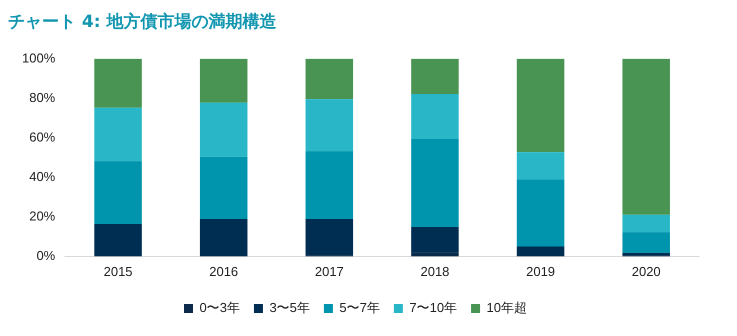 Image resolution: width=737 pixels, height=336 pixels. What do you see at coordinates (42, 136) in the screenshot?
I see `y-tick-label: 60%` at bounding box center [42, 136].